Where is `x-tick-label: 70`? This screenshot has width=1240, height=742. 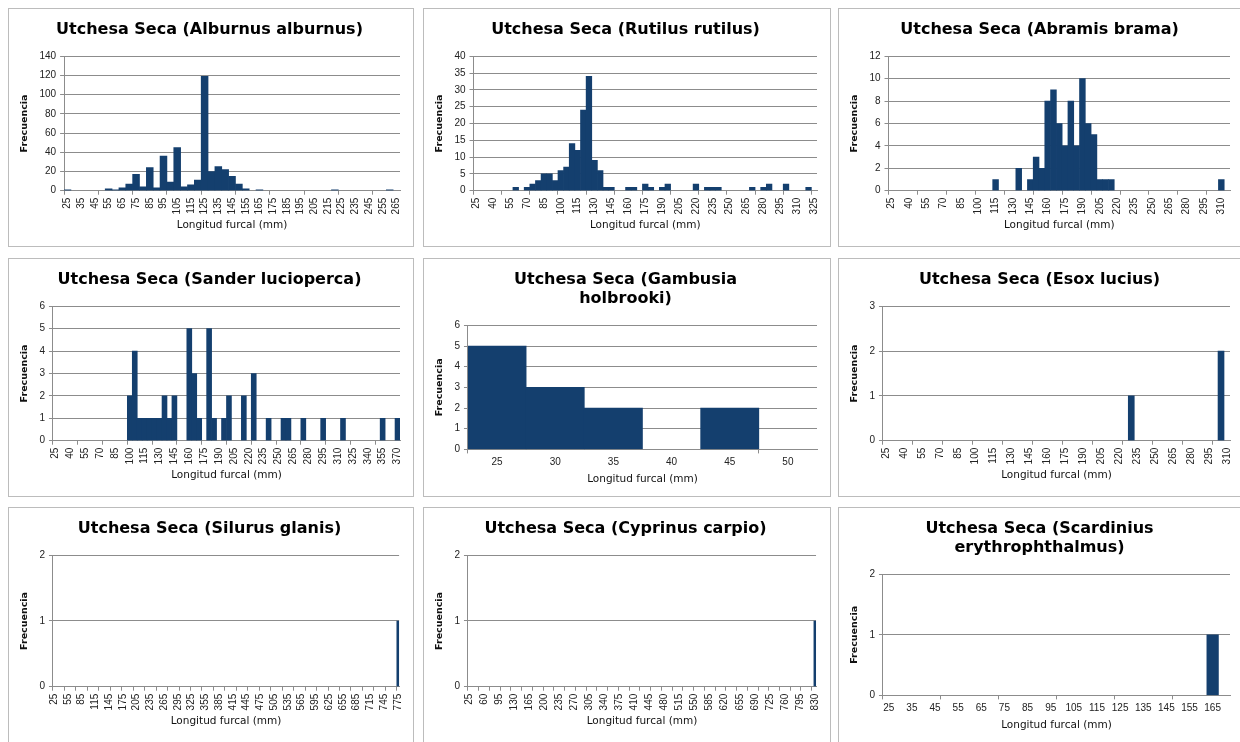 x-tick-label: 70 is located at coordinates (526, 203).